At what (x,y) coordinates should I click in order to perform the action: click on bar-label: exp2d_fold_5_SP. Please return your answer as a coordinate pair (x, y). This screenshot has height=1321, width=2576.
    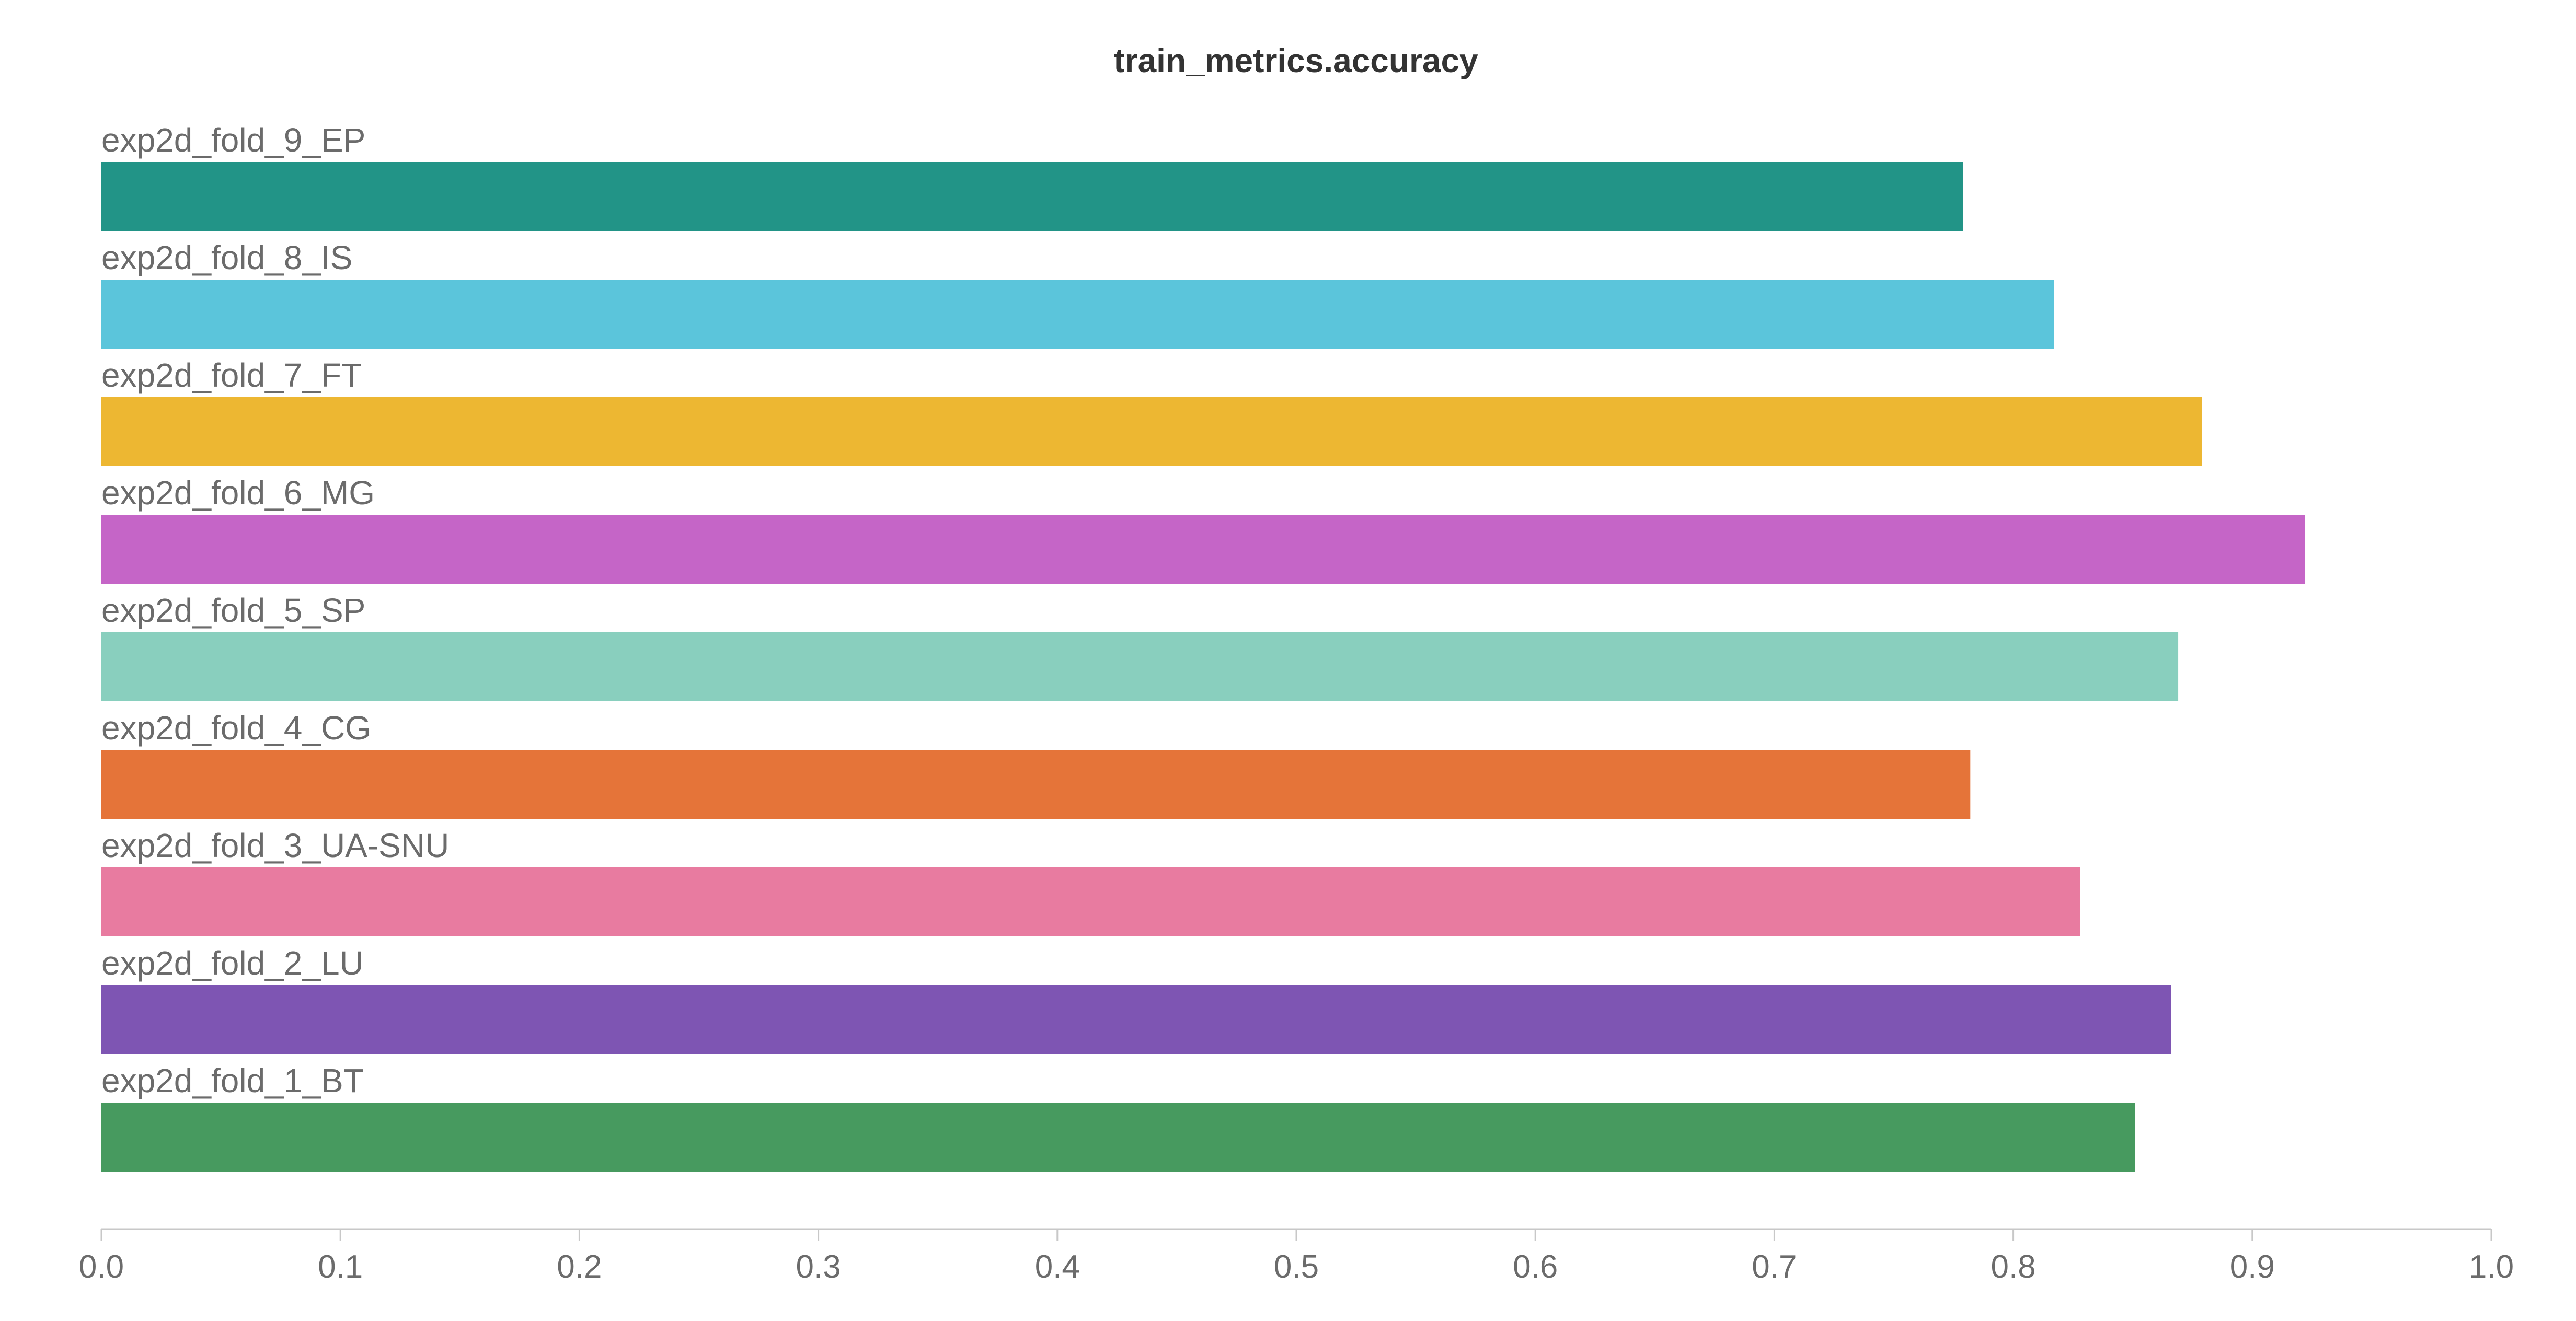
    Looking at the image, I should click on (233, 610).